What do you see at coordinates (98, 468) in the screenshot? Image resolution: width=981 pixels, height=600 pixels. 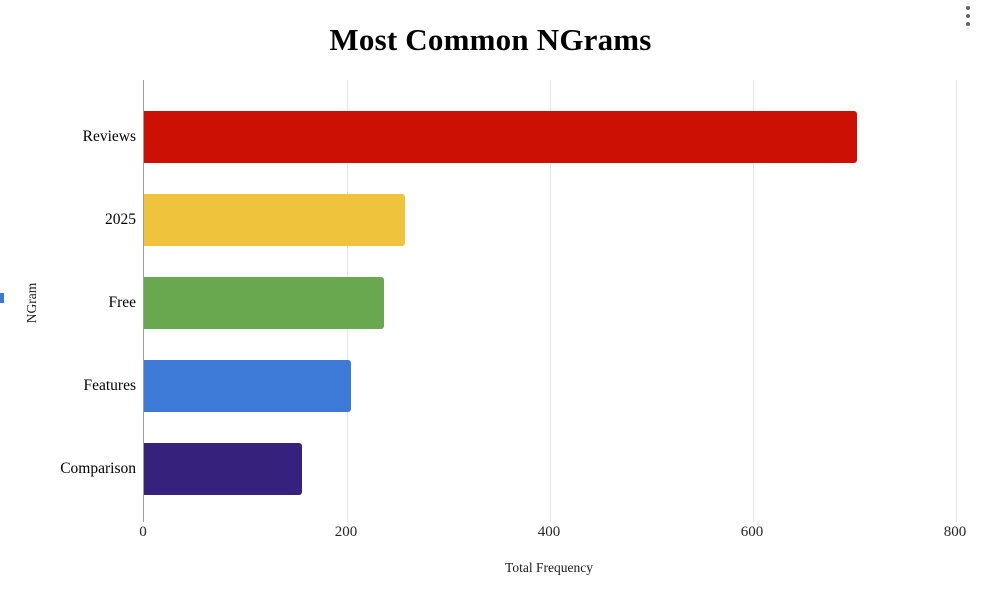 I see `category-label-comparison: Comparison` at bounding box center [98, 468].